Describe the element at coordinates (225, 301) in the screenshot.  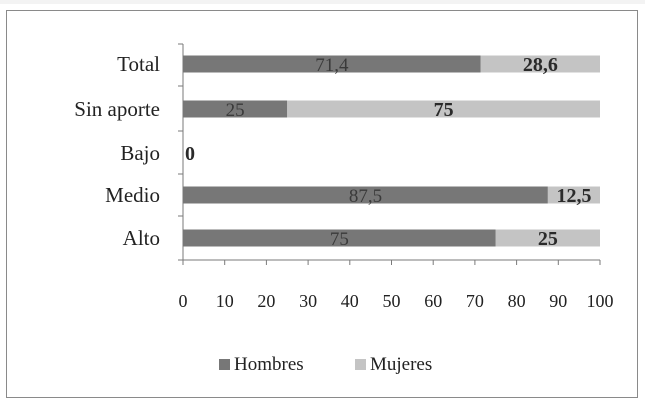
I see `x-tick-label: 10` at that location.